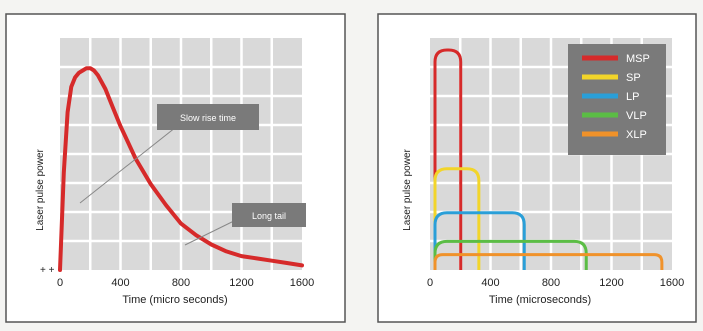 Image resolution: width=703 pixels, height=331 pixels. Describe the element at coordinates (430, 283) in the screenshot. I see `right-x-tick-label: 0` at that location.